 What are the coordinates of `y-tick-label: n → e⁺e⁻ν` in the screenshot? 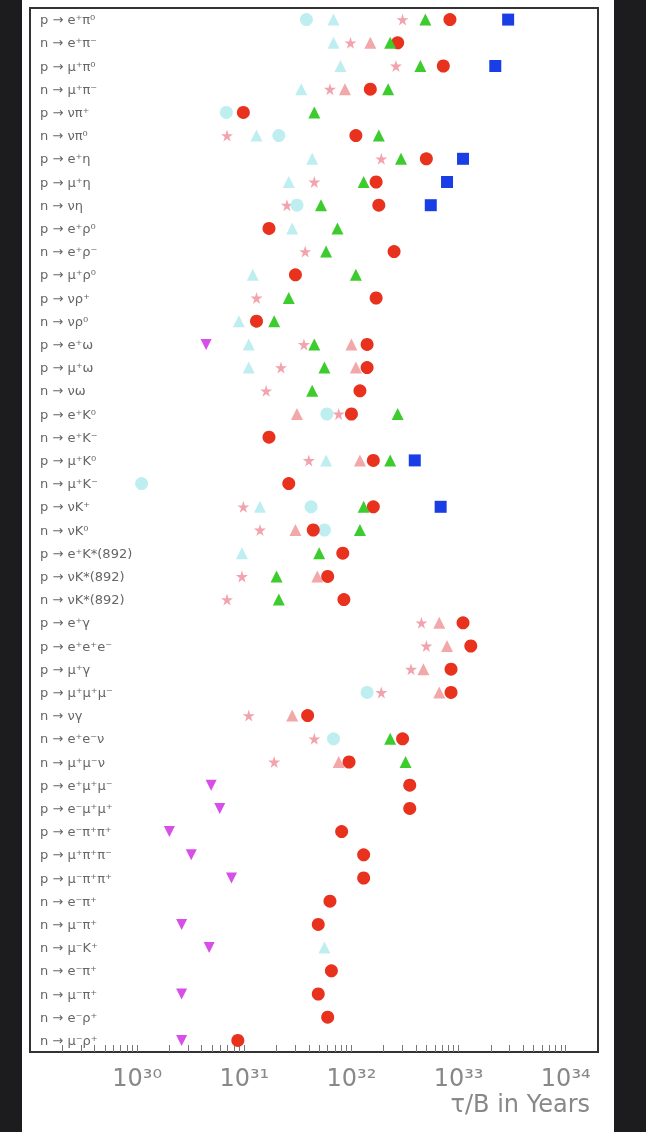 It's located at (72, 739).